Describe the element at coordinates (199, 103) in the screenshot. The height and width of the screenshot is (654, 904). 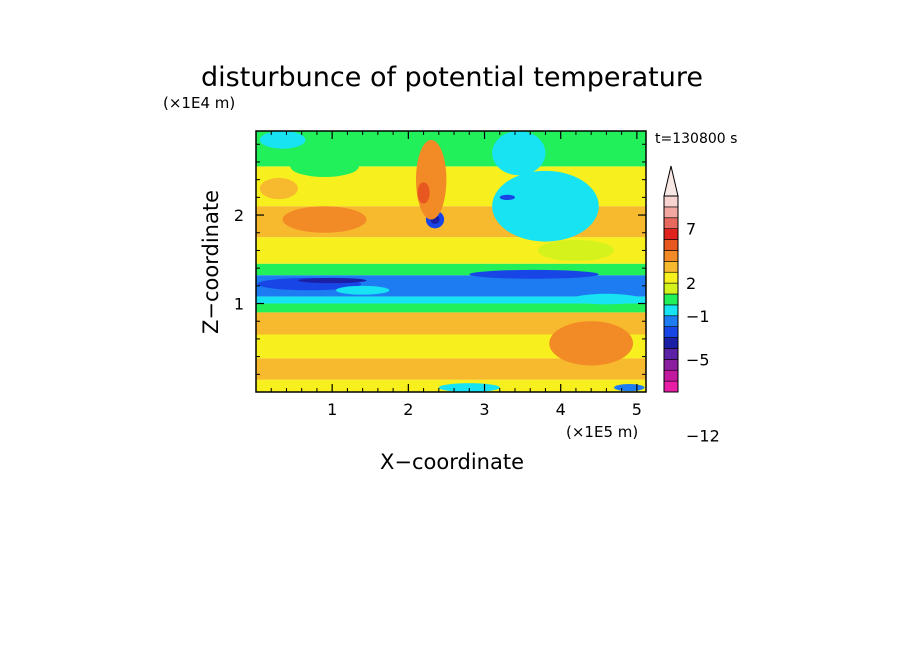
I see `y-unit-label: (×1E4 m)` at that location.